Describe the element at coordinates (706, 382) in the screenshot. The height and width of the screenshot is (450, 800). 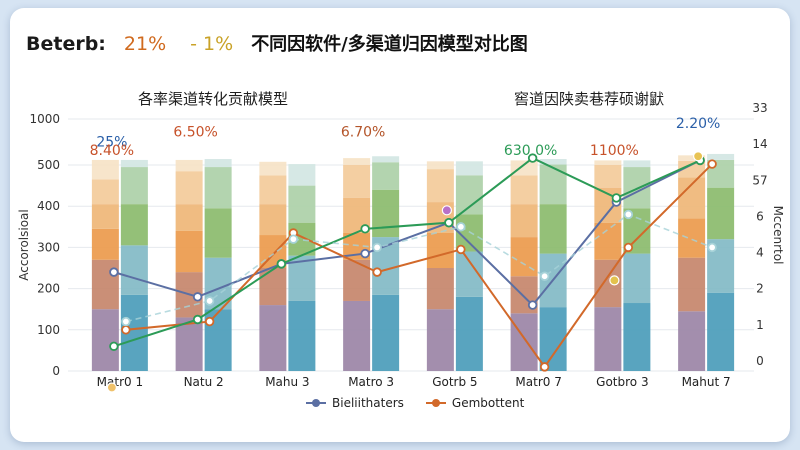
I see `x-tick-label: Mahut 7` at that location.